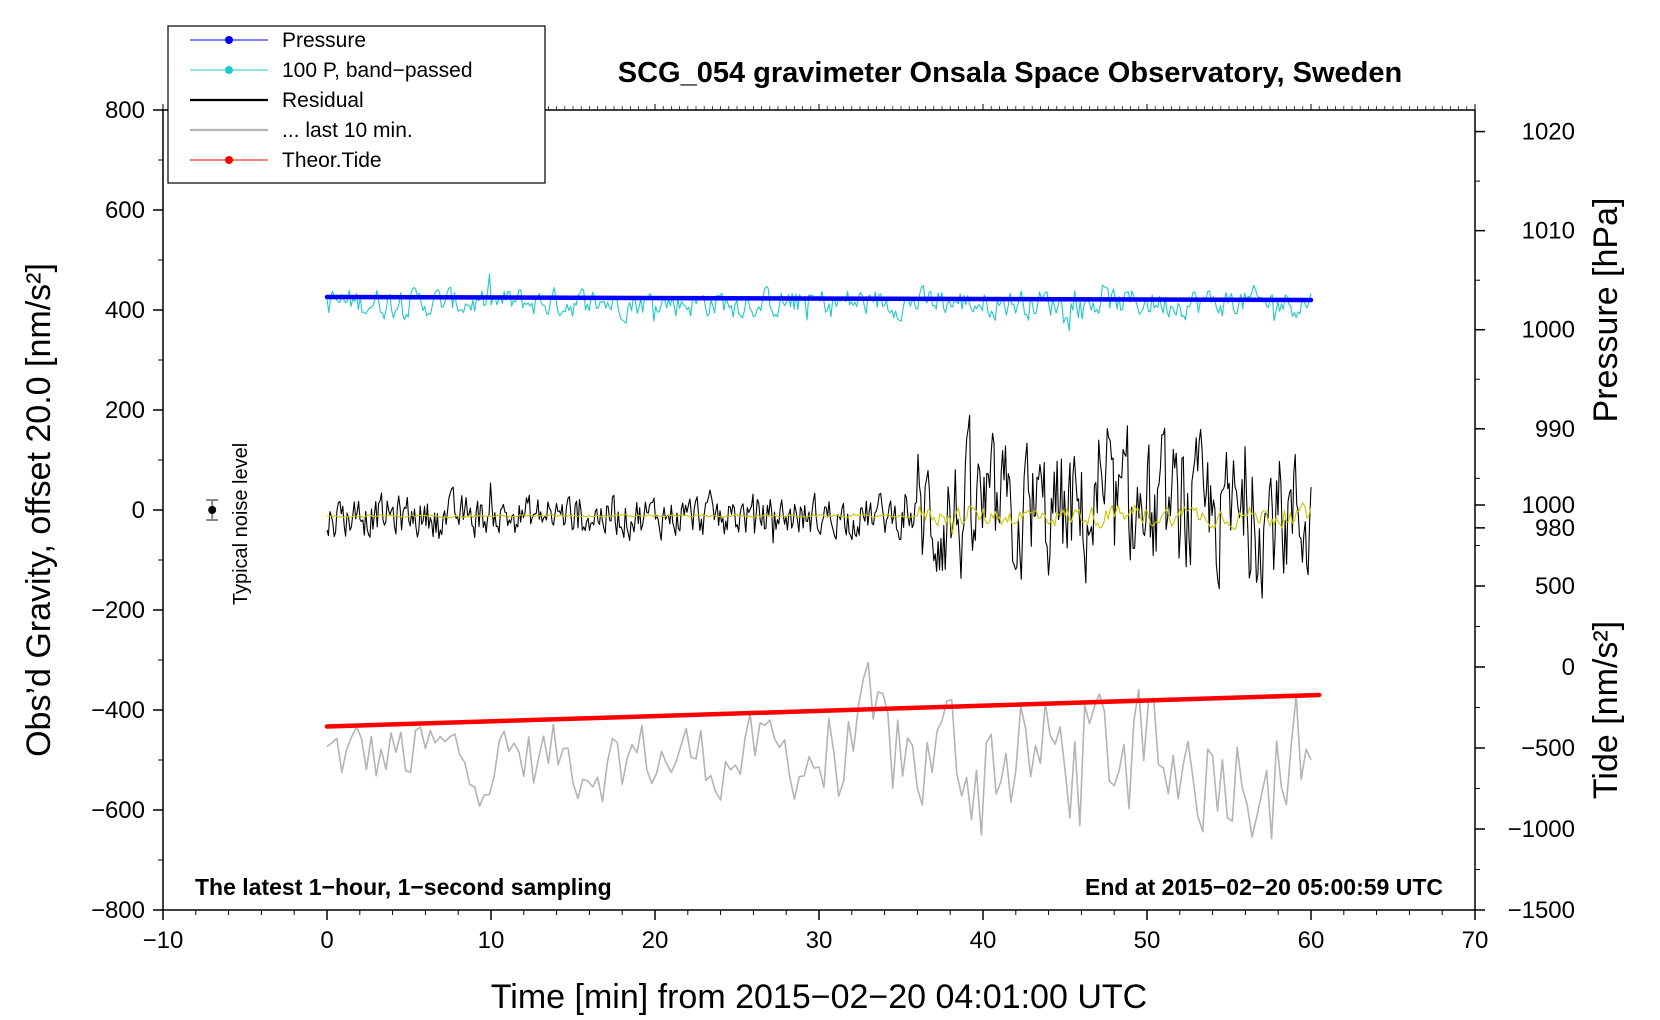  Describe the element at coordinates (326, 940) in the screenshot. I see `x-tick-label: 0` at that location.